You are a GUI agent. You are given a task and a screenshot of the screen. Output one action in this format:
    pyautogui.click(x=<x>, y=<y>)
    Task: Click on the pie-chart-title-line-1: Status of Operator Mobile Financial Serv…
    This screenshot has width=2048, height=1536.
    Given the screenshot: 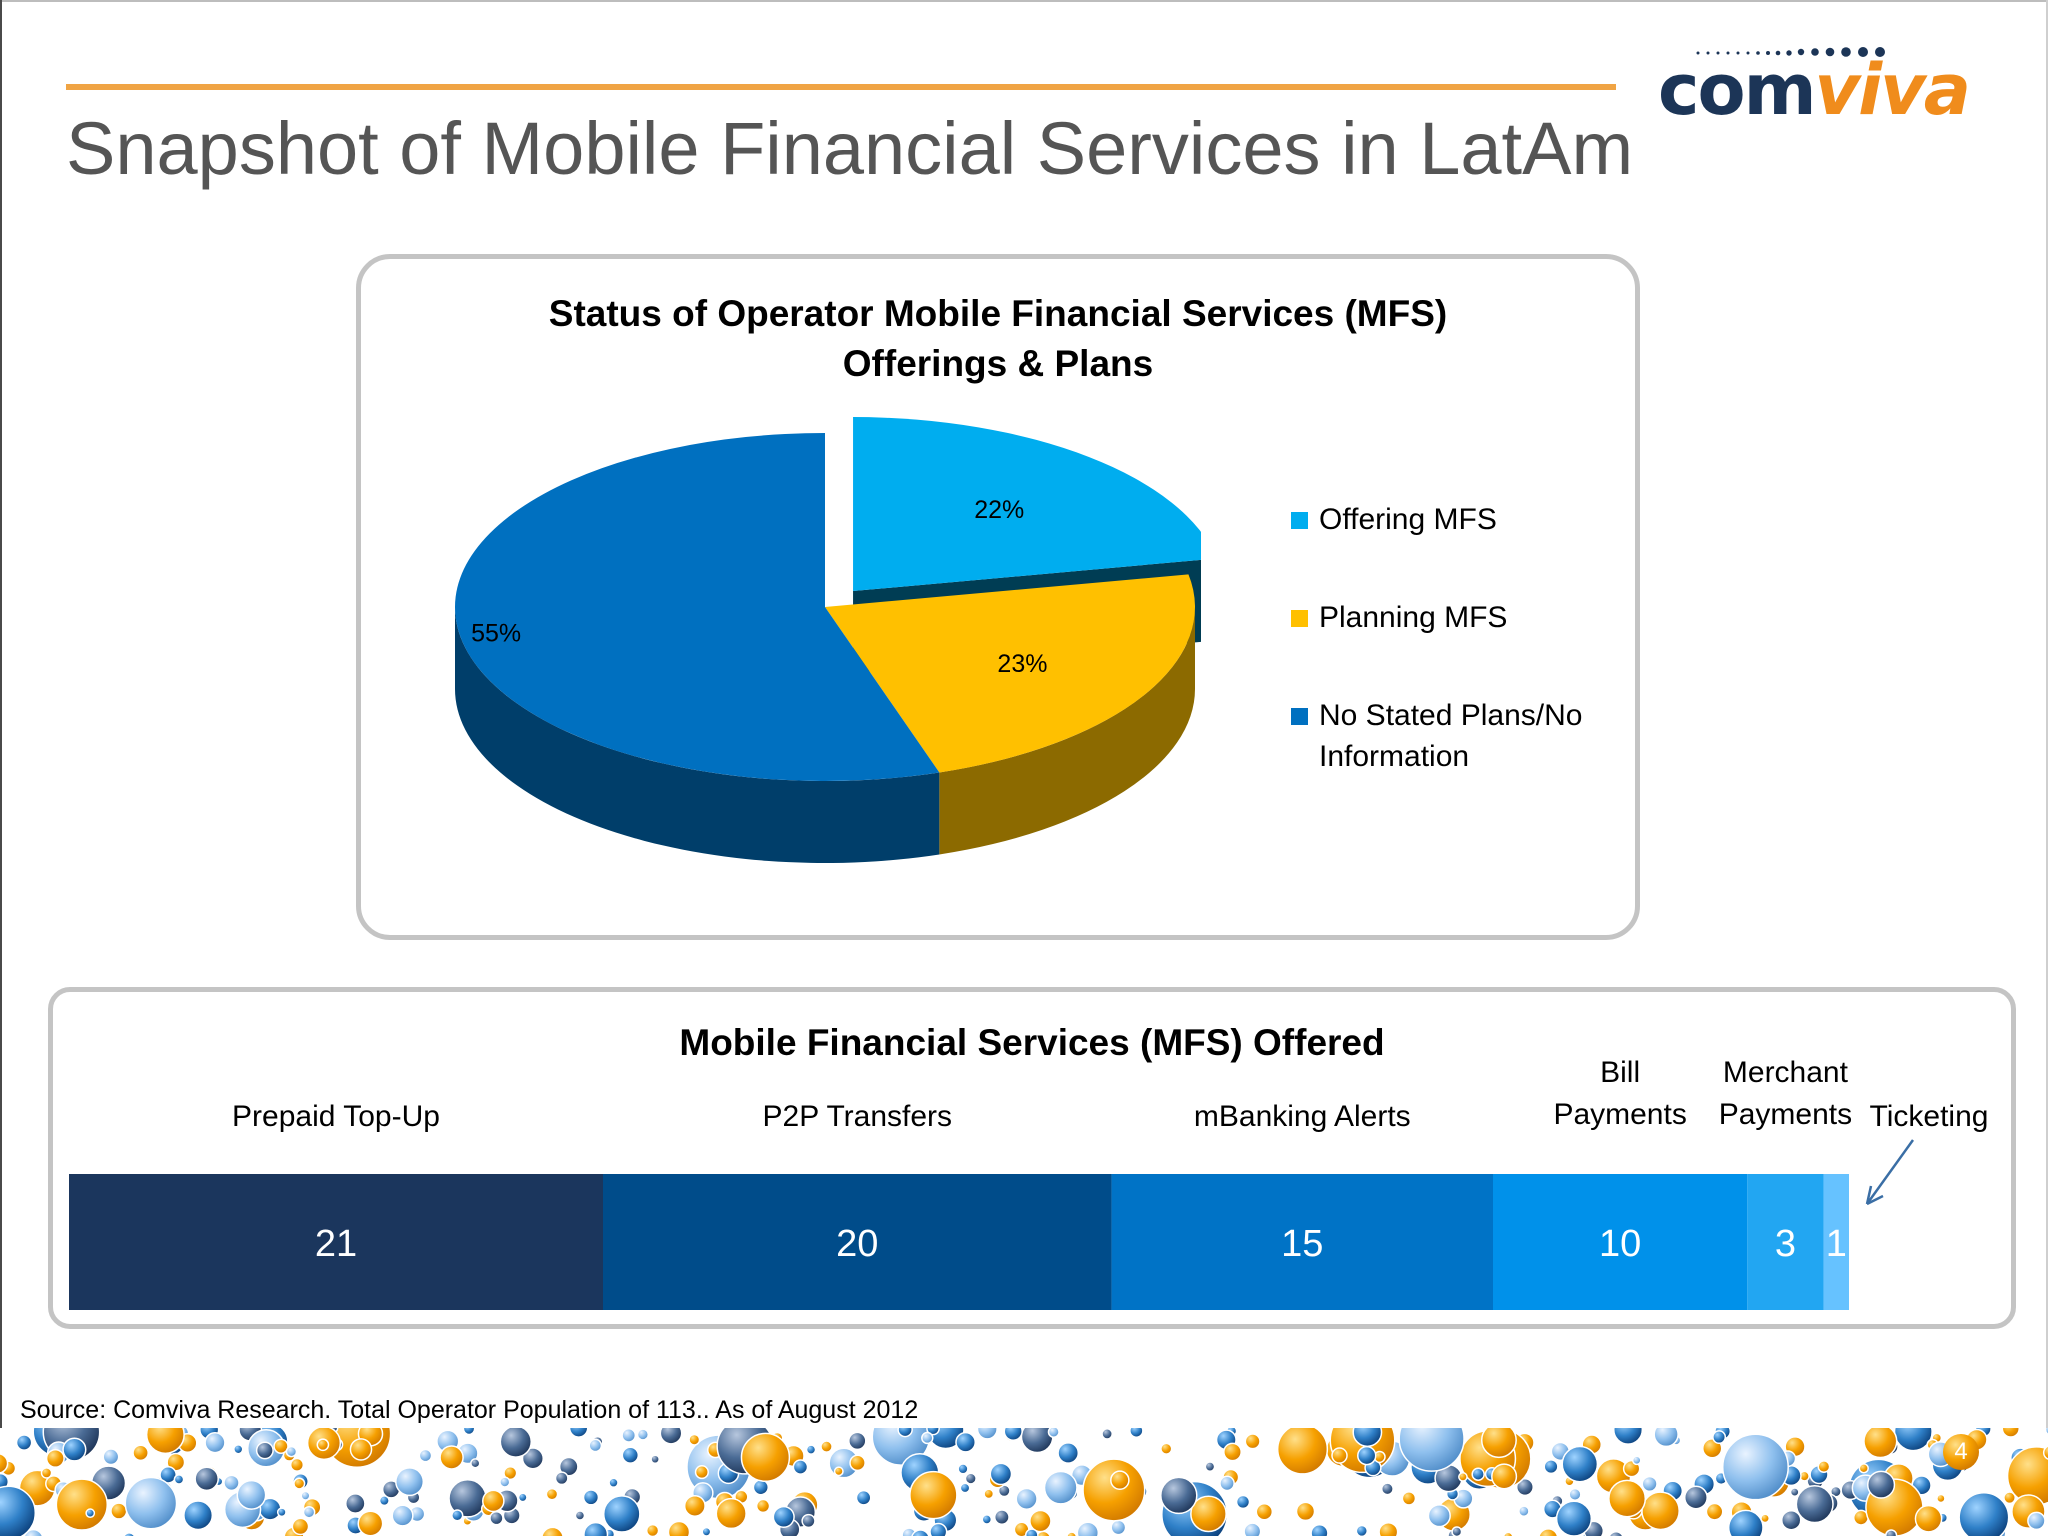 What is the action you would take?
    pyautogui.click(x=998, y=313)
    